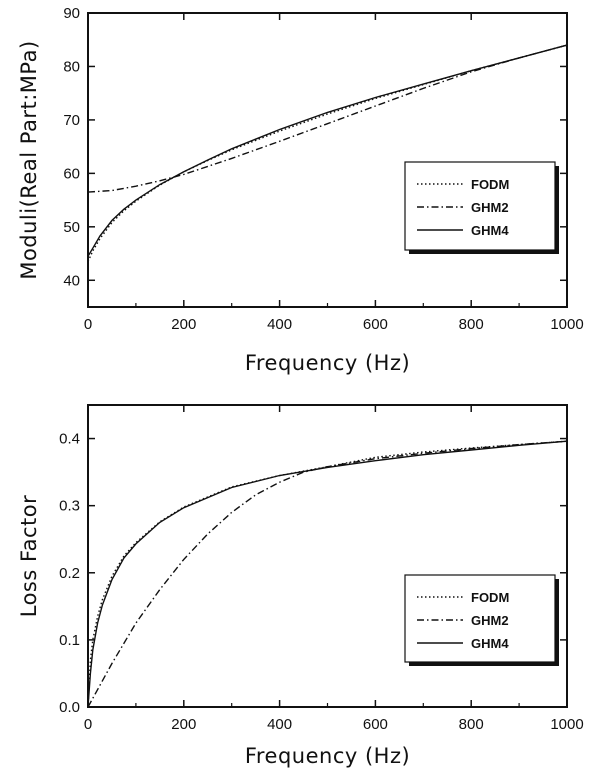 Image resolution: width=606 pixels, height=771 pixels. What do you see at coordinates (71, 120) in the screenshot?
I see `y-tick-label: 70` at bounding box center [71, 120].